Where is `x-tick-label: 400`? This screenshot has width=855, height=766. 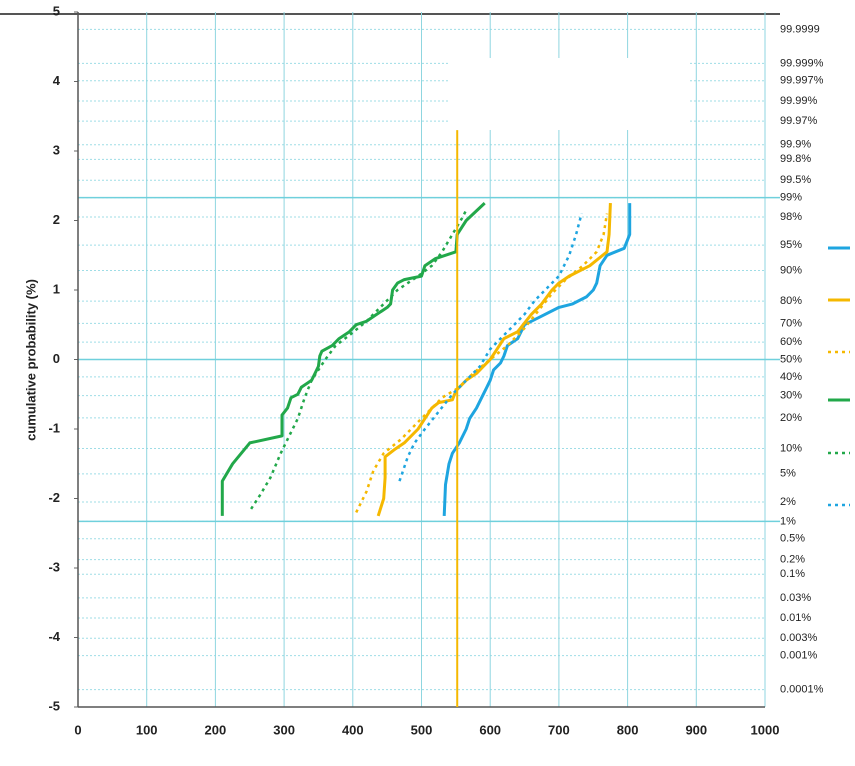 x-tick-label: 400 is located at coordinates (353, 729).